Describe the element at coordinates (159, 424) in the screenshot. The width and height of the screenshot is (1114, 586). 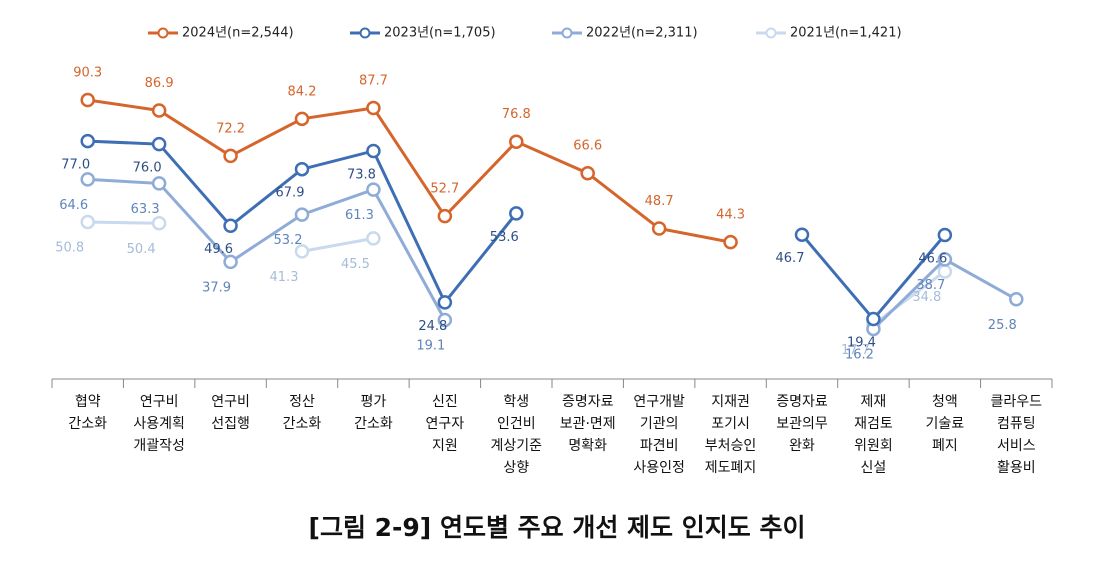
I see `x-tick-label: 연구비 사용계획 개괄작성` at that location.